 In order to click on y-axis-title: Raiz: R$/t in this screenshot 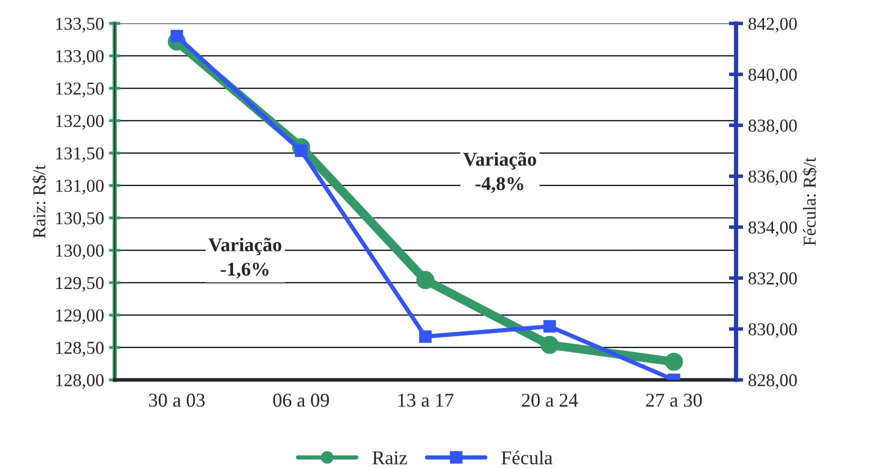, I will do `click(39, 201)`.